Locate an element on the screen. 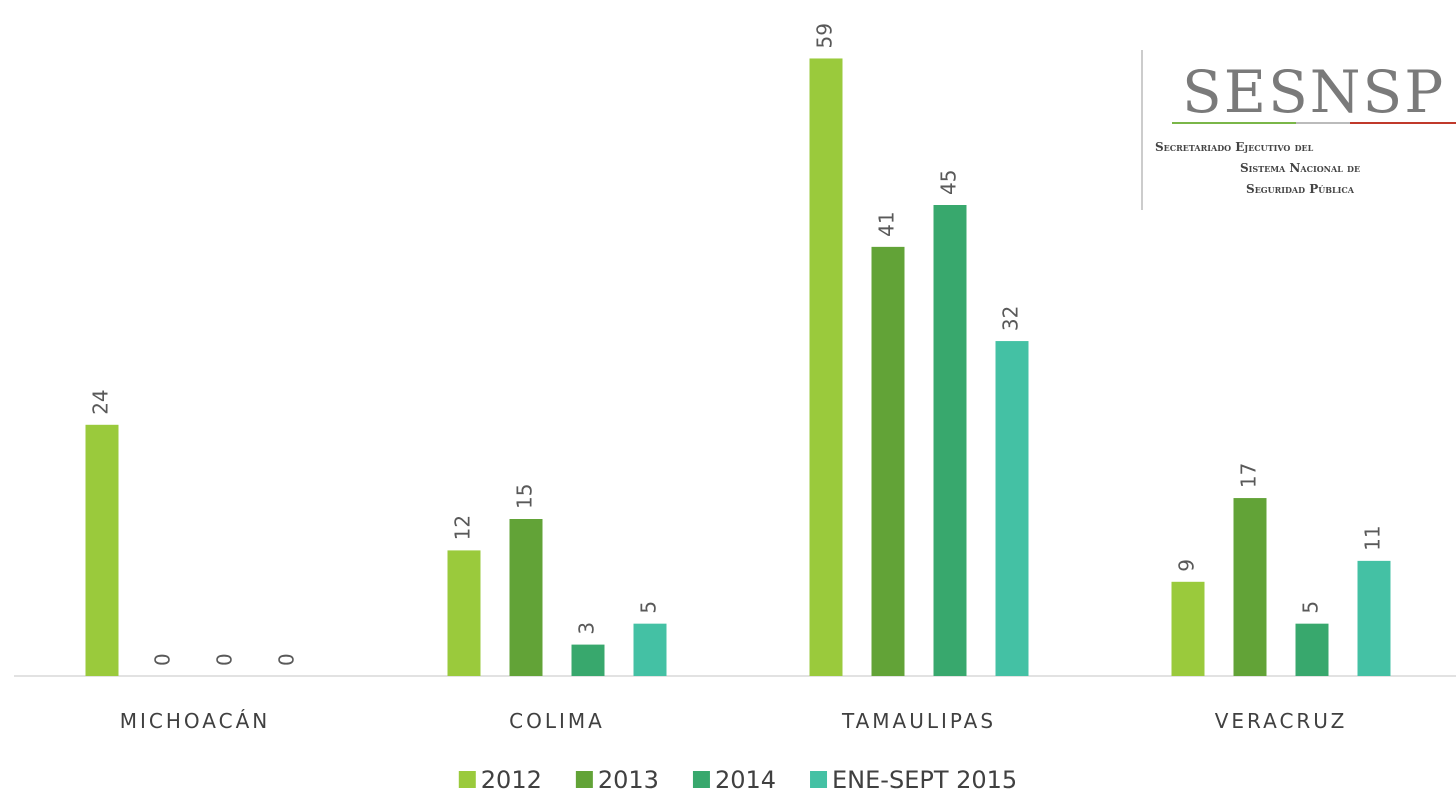 The image size is (1456, 794). logo-line: Sistema Nacional de is located at coordinates (1300, 168).